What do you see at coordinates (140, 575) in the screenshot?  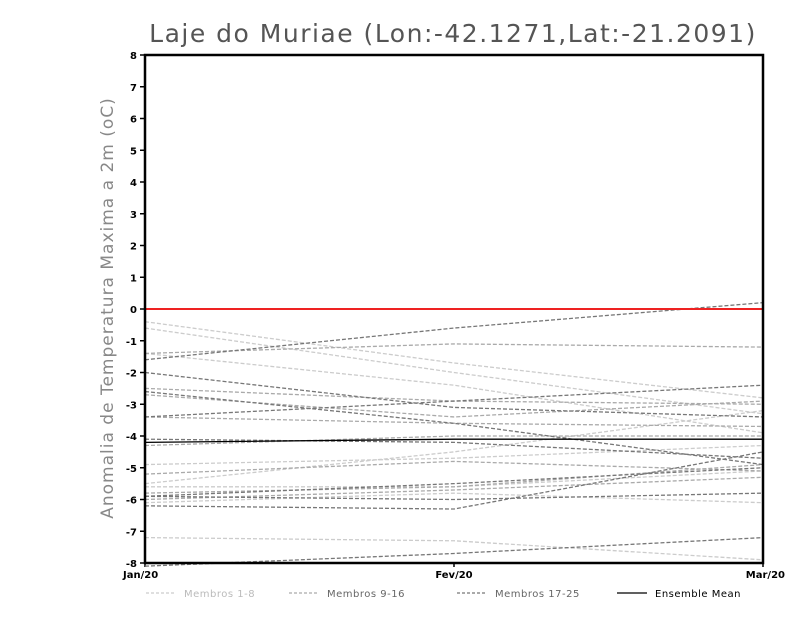 I see `x-tick-label: Jan/20` at bounding box center [140, 575].